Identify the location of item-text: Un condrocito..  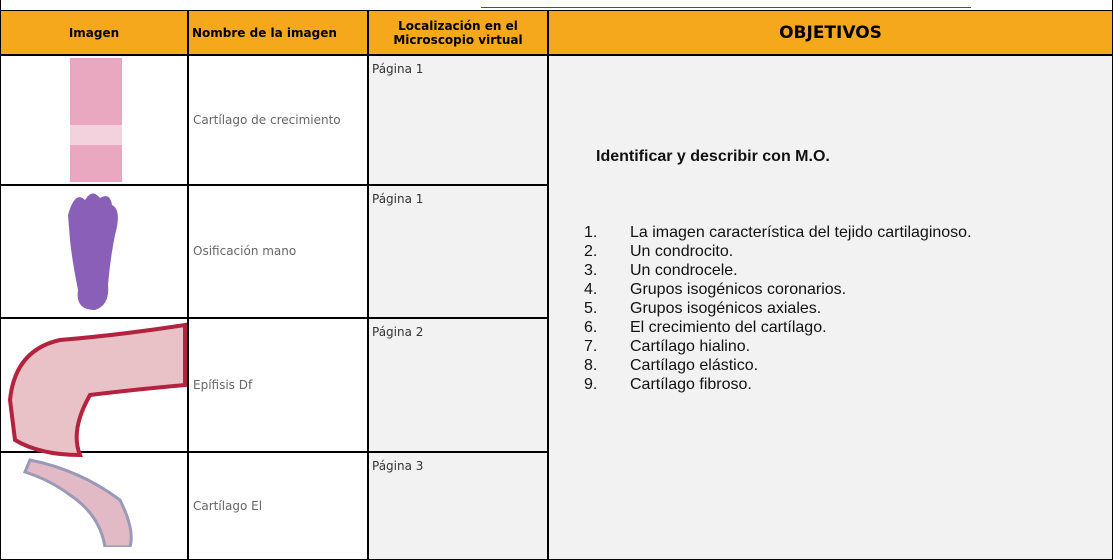
(682, 251).